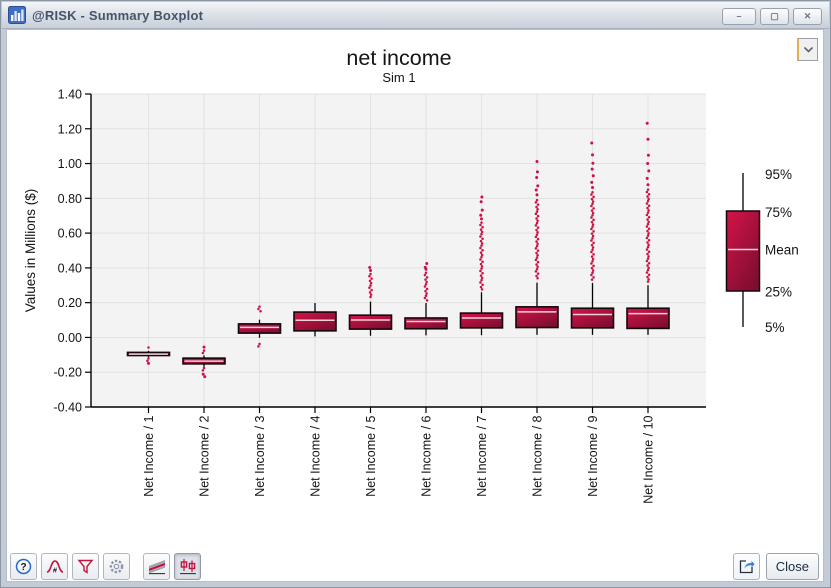 The image size is (831, 588). I want to click on summary-trend-button, so click(156, 566).